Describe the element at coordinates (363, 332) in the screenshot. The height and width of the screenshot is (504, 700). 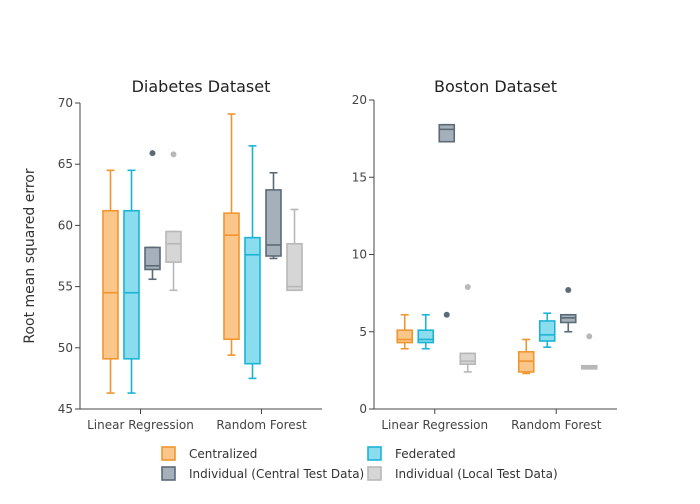
I see `y-tick-label: 5` at that location.